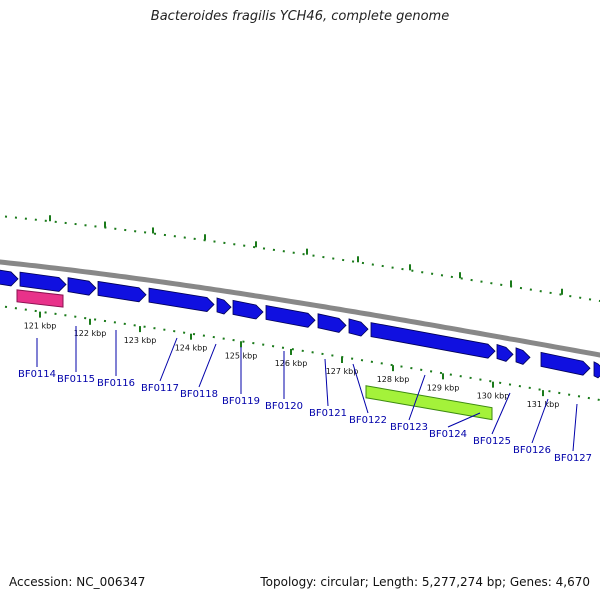 This screenshot has height=600, width=600. I want to click on gene-label: BF0121, so click(328, 413).